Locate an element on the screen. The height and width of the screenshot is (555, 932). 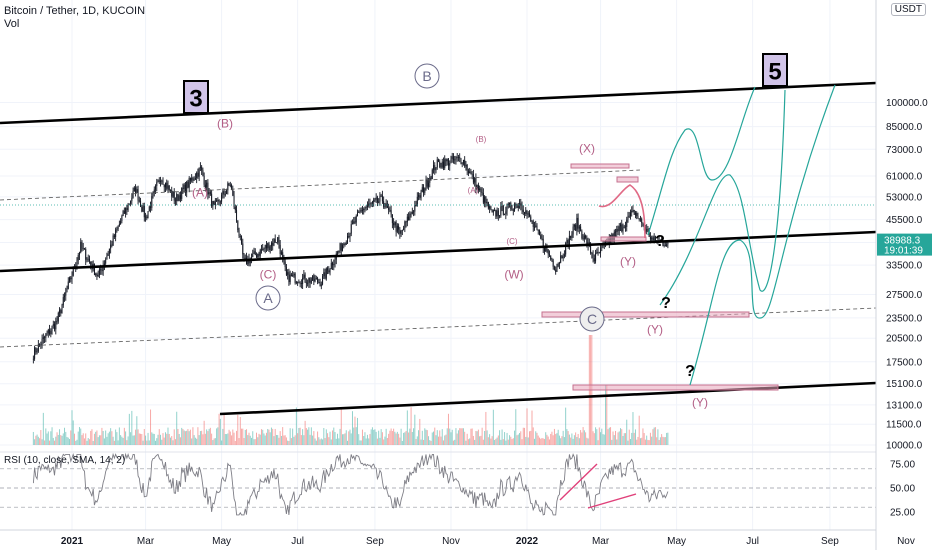
time-tick: Sep is located at coordinates (375, 541).